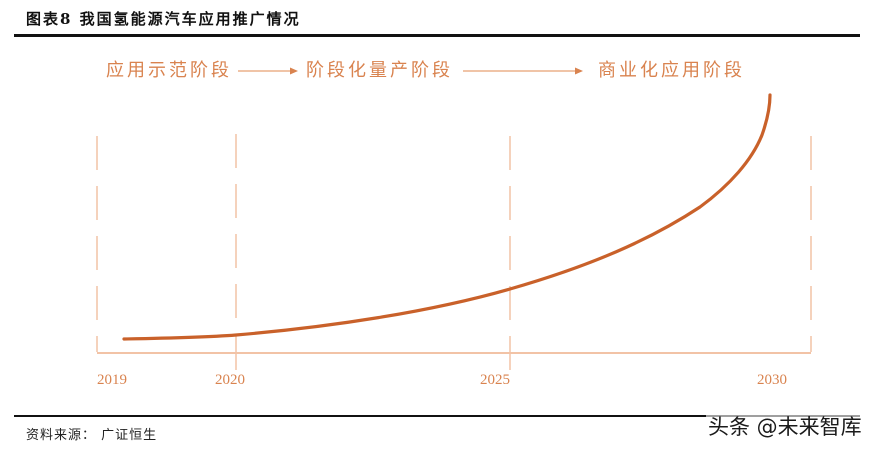 The height and width of the screenshot is (450, 882). I want to click on stage-label-commercial: 商业化应用阶段, so click(671, 70).